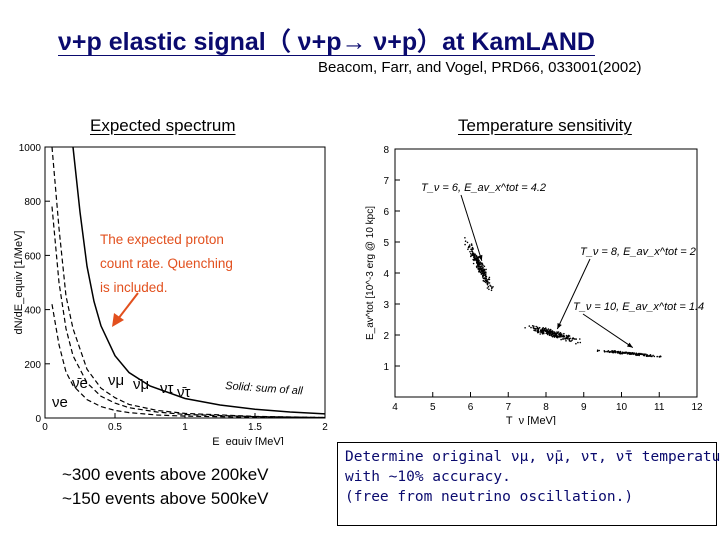  Describe the element at coordinates (483, 188) in the screenshot. I see `annotation-label: T_ν = 6, E_av_x^tot = 4.2` at that location.